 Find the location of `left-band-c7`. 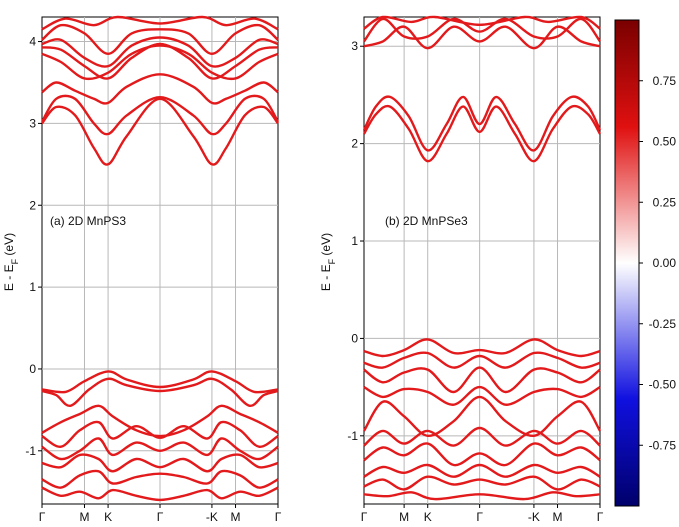

left-band-c7 is located at coordinates (160, 39).